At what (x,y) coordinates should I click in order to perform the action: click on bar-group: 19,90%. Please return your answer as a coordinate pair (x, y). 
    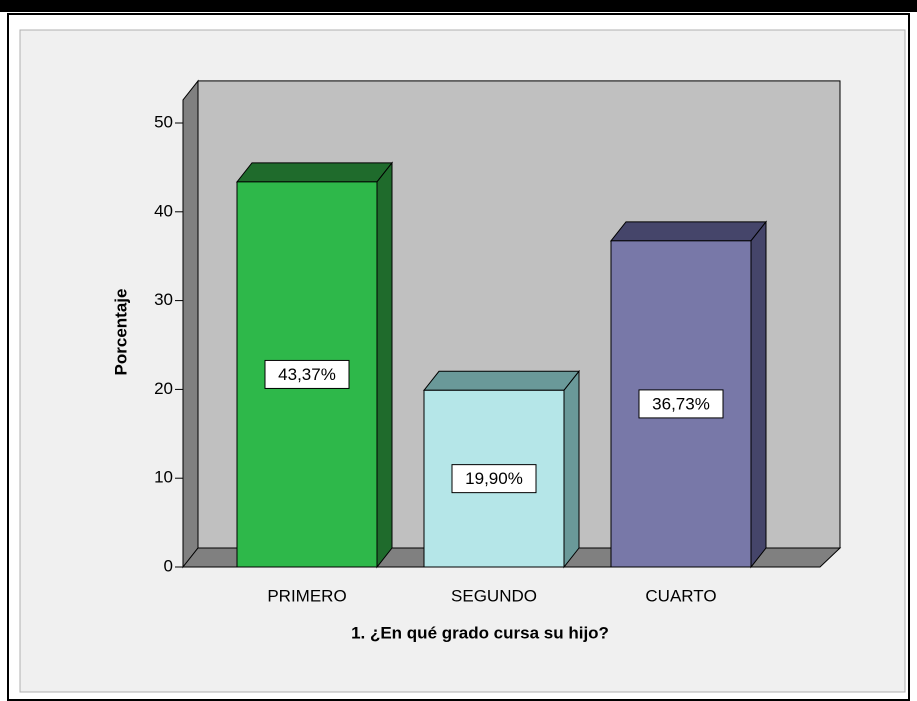
    Looking at the image, I should click on (501, 469).